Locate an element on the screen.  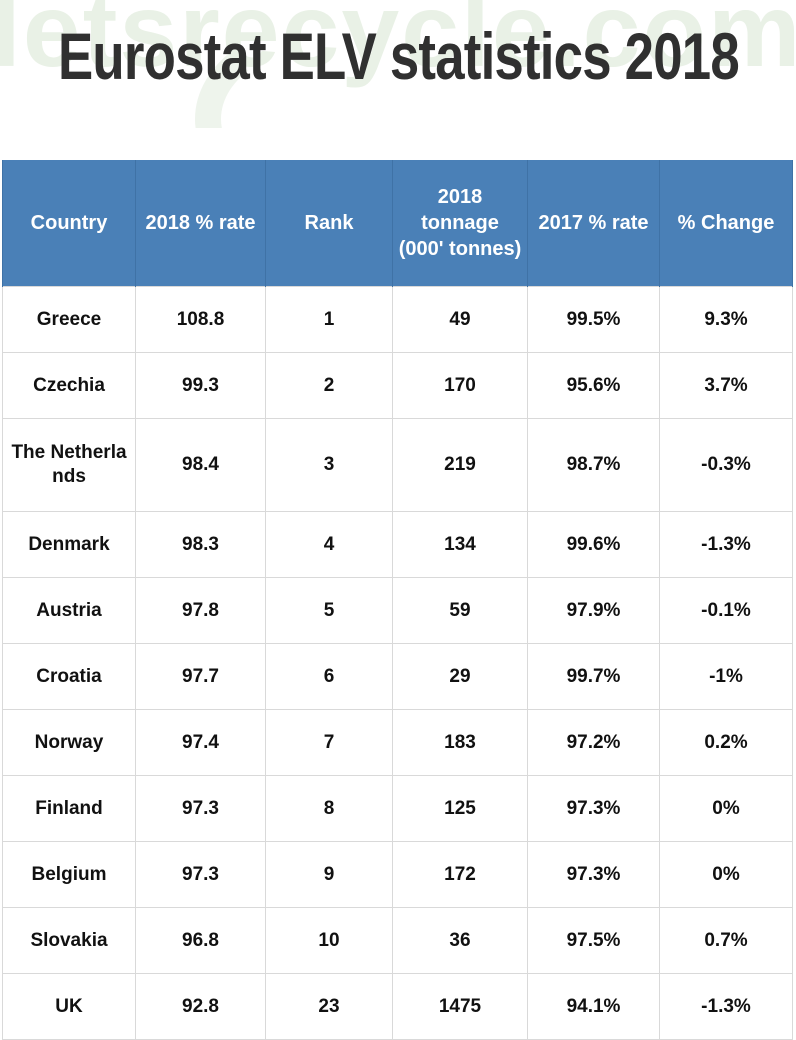
table-cell: 96.8 is located at coordinates (200, 940).